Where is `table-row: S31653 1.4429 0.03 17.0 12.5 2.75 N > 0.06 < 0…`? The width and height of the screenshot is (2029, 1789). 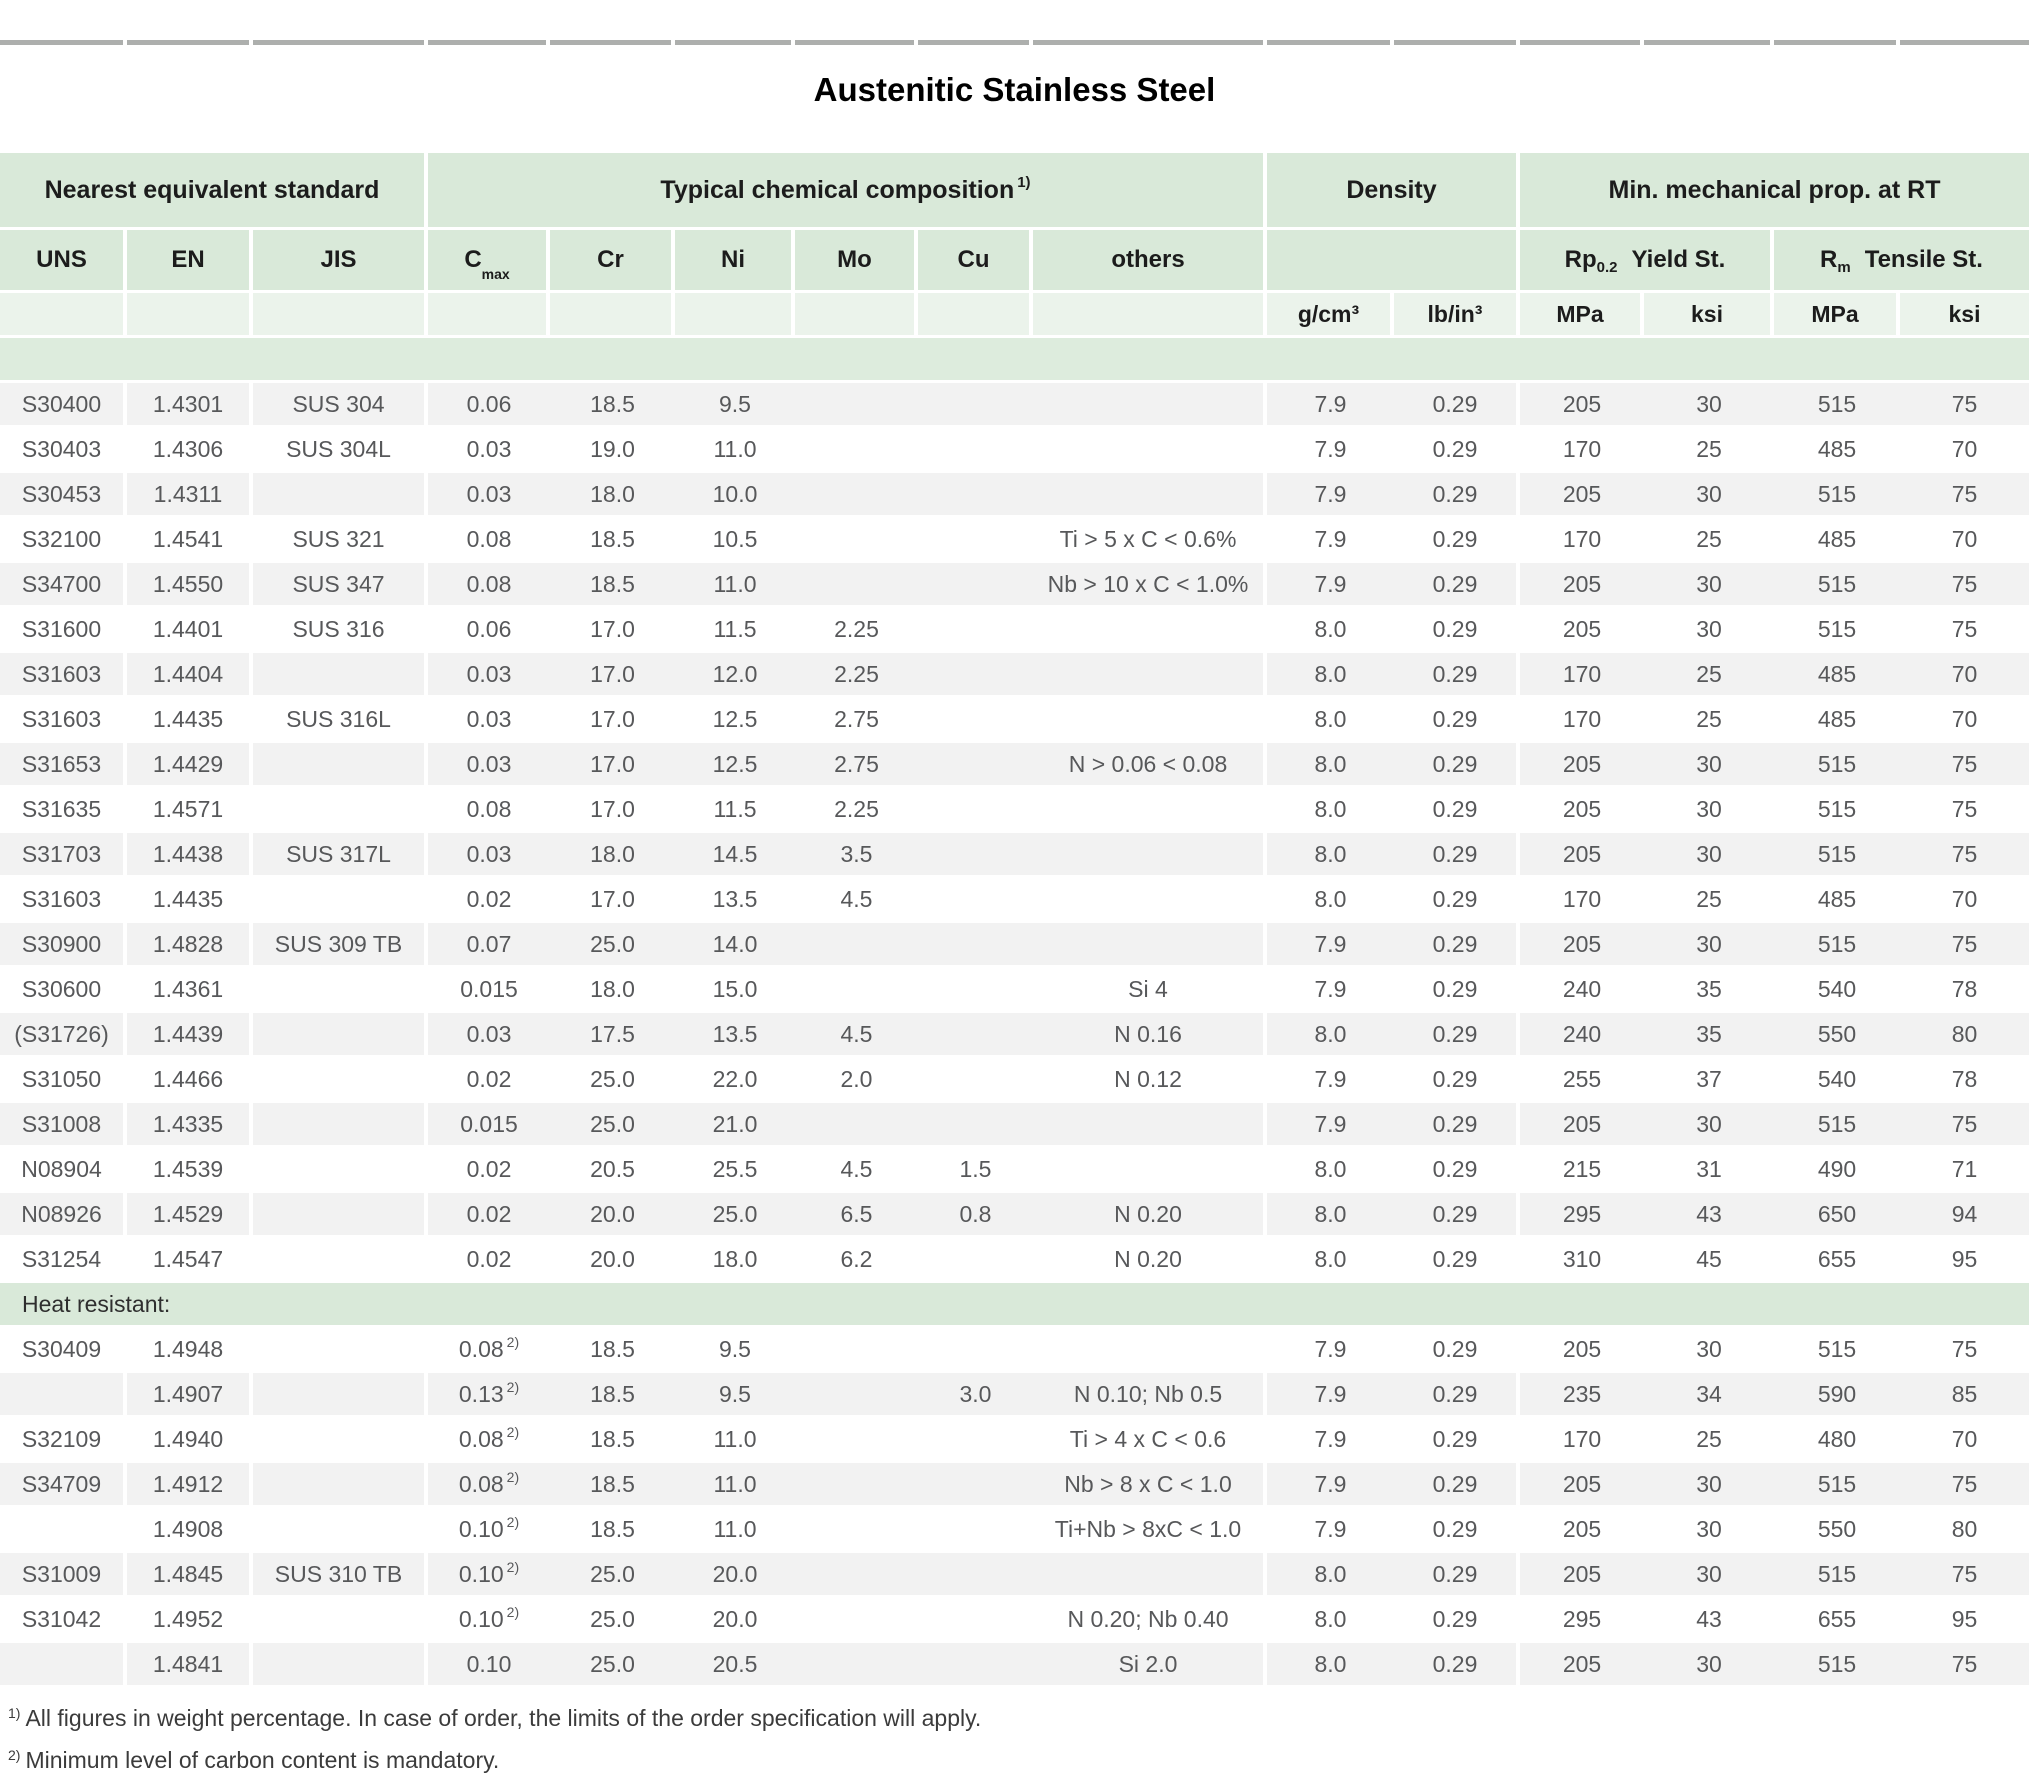
table-row: S31653 1.4429 0.03 17.0 12.5 2.75 N > 0.06 < 0… is located at coordinates (1014, 764).